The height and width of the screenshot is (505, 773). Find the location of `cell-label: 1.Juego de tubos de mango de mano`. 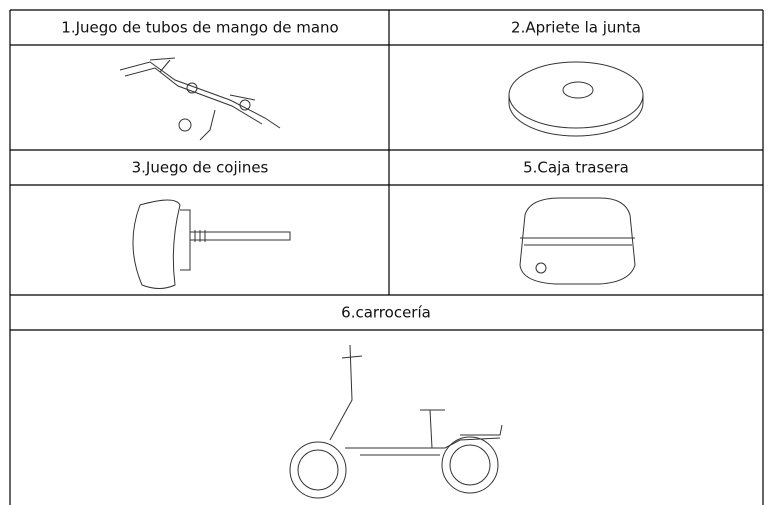

cell-label: 1.Juego de tubos de mango de mano is located at coordinates (199, 28).